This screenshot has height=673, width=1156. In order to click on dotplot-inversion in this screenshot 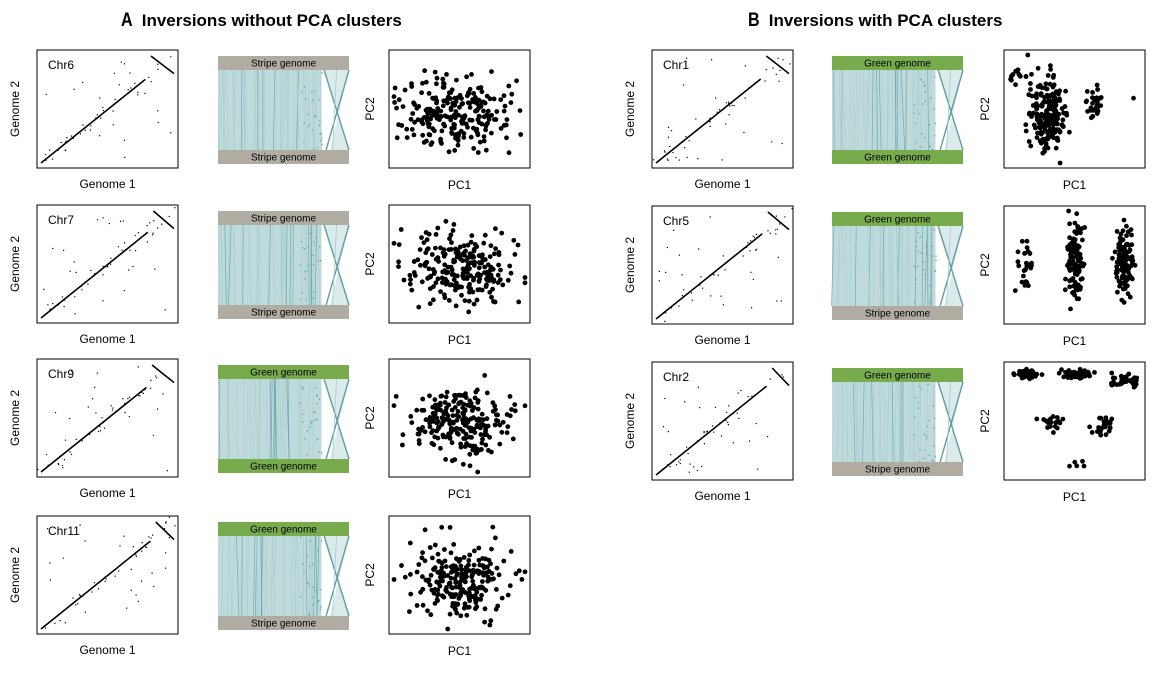, I will do `click(163, 220)`.